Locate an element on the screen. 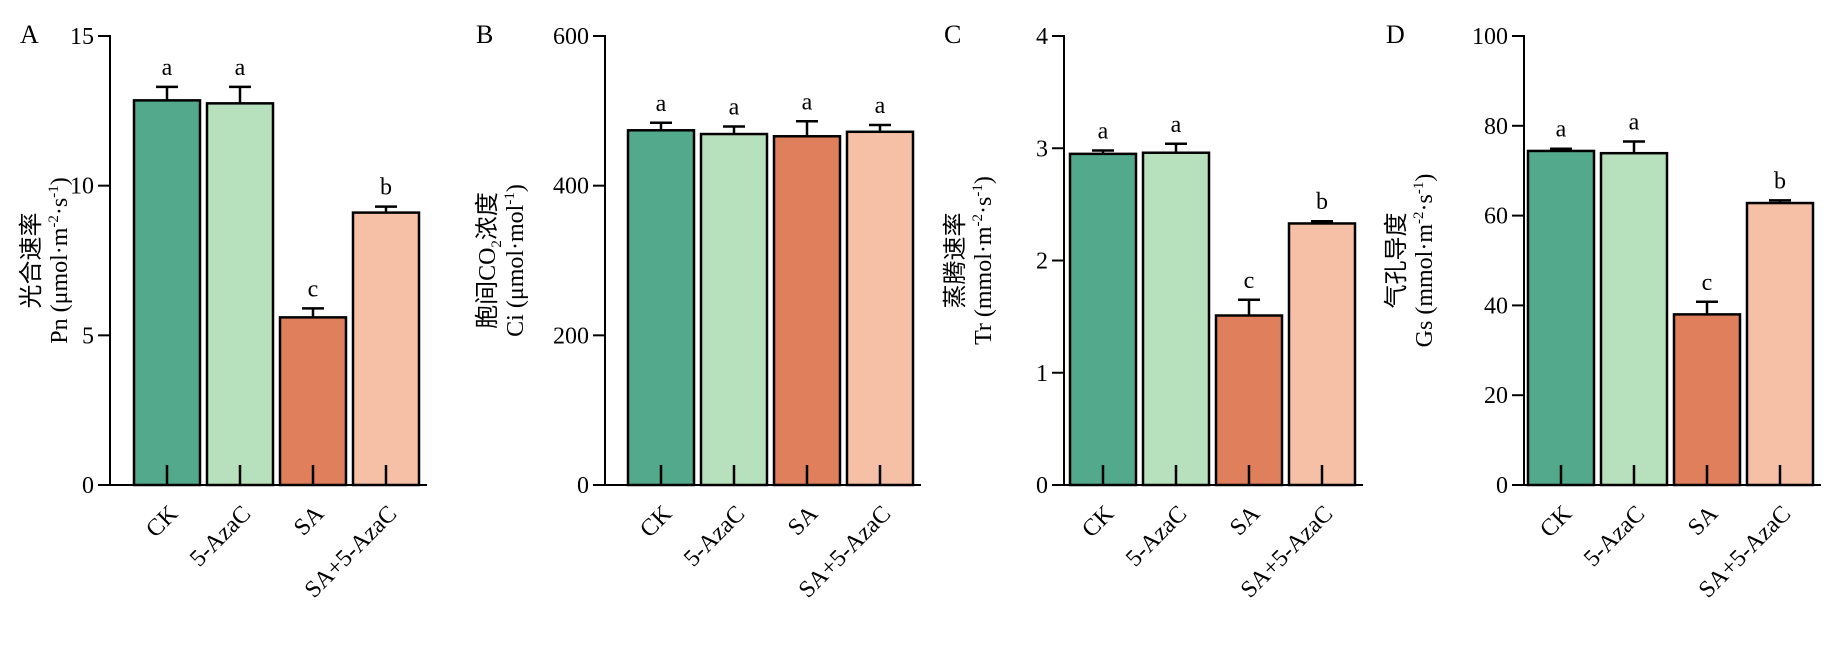 The image size is (1839, 653). sig-letter-b-ck: a is located at coordinates (661, 104).